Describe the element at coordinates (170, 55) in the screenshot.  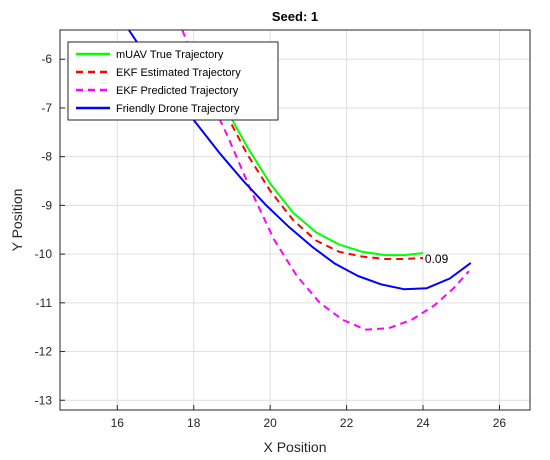
I see `legend-entry: mUAV True Trajectory` at that location.